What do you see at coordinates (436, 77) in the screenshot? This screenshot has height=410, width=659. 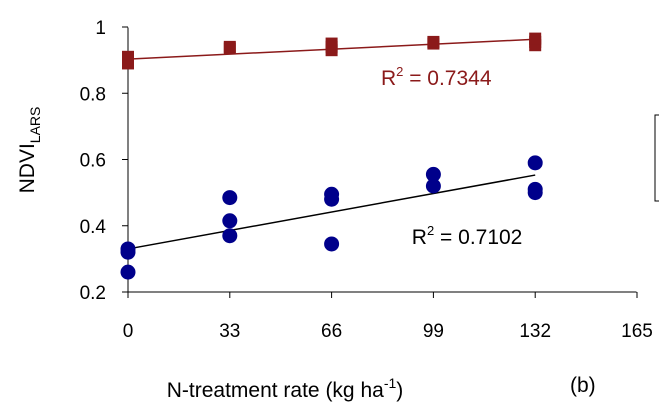 I see `r-squared-label-series-1: R2 = 0.7344` at bounding box center [436, 77].